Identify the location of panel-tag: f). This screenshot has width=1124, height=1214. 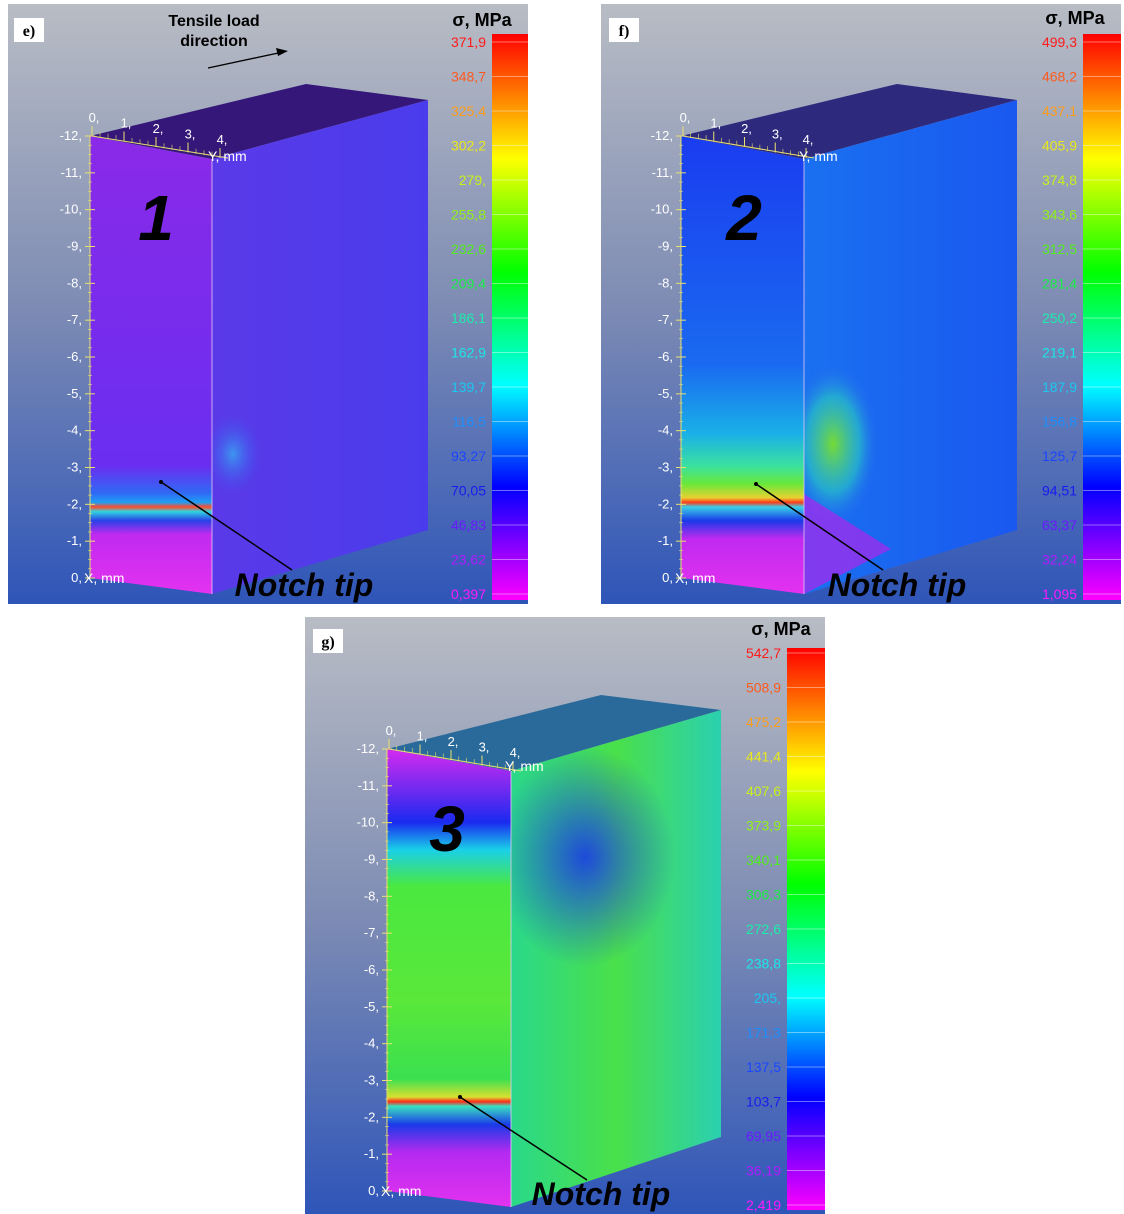
(624, 31).